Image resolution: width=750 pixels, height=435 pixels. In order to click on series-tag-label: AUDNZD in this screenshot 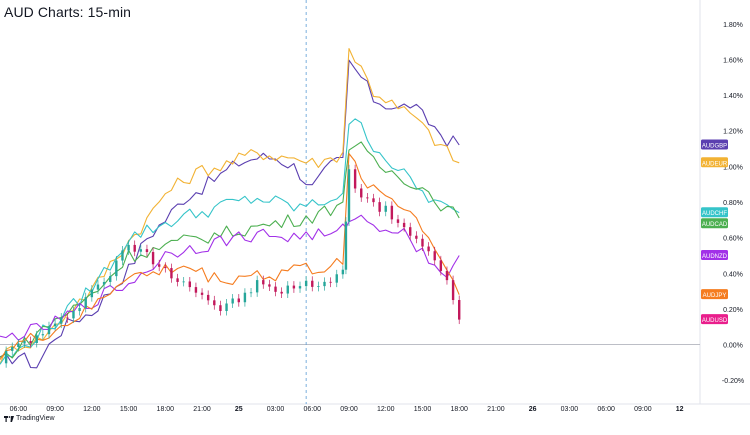, I will do `click(715, 257)`.